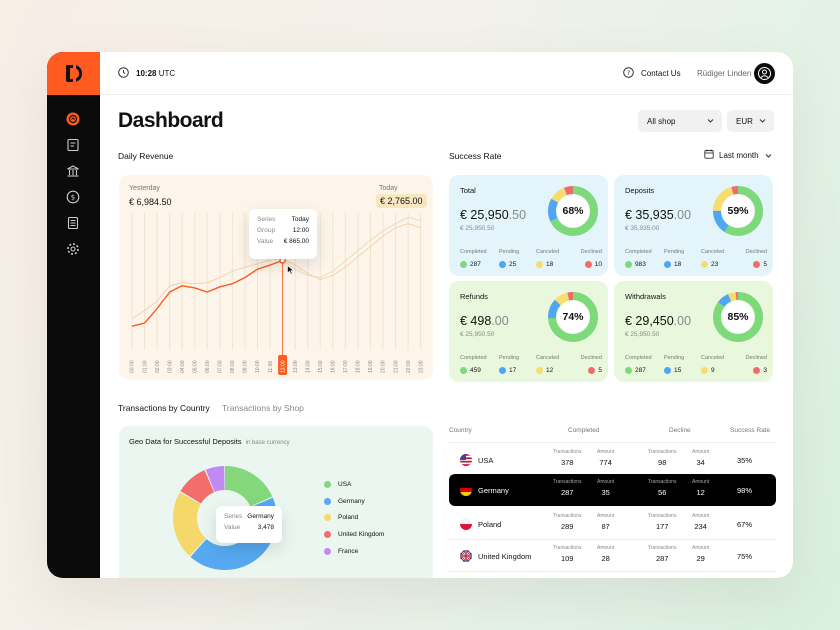 The image size is (840, 630). I want to click on card-percent: 68%, so click(573, 211).